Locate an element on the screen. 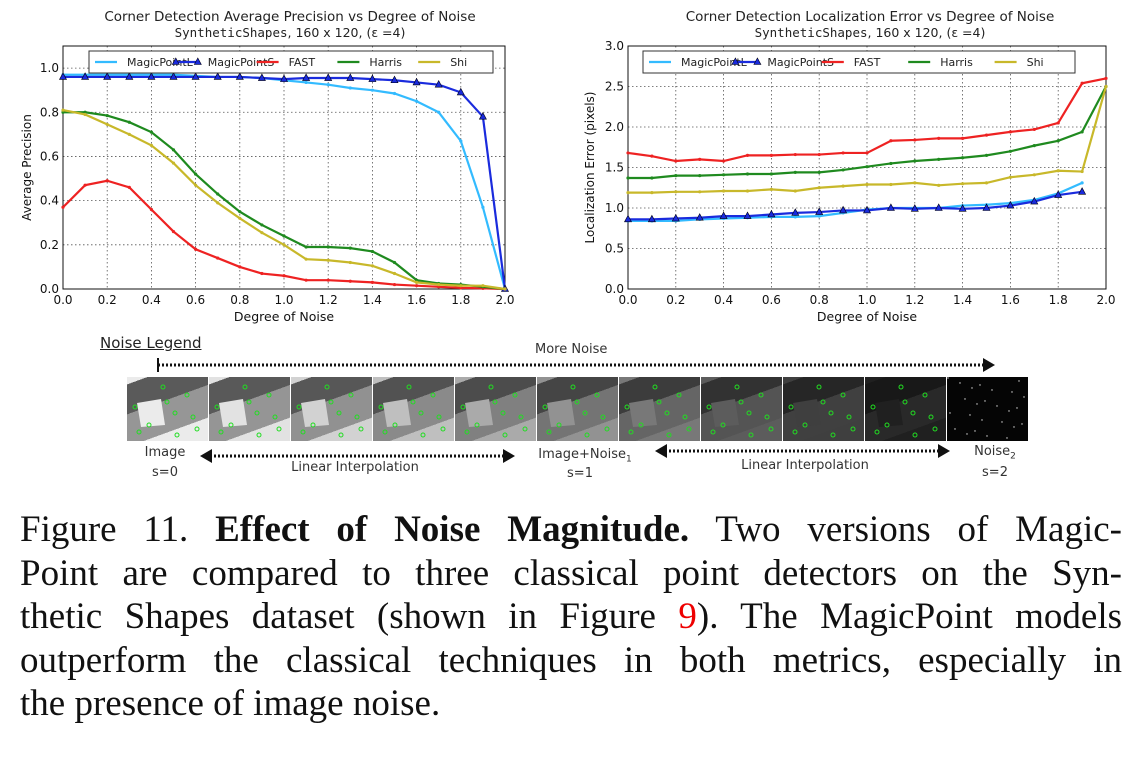 The image size is (1142, 772). image-label: Image is located at coordinates (165, 452).